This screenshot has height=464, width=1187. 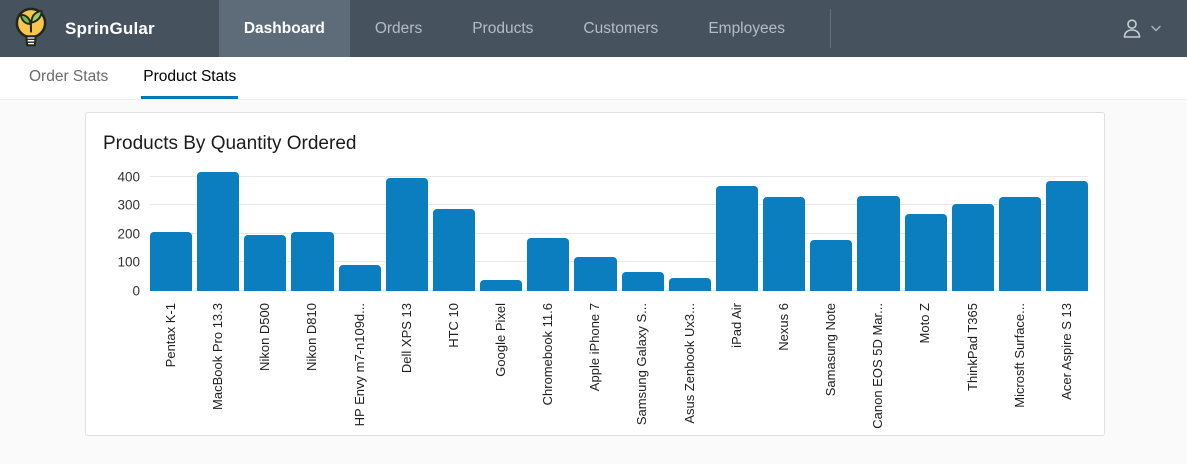 What do you see at coordinates (621, 28) in the screenshot?
I see `nav-item-customers: Customers` at bounding box center [621, 28].